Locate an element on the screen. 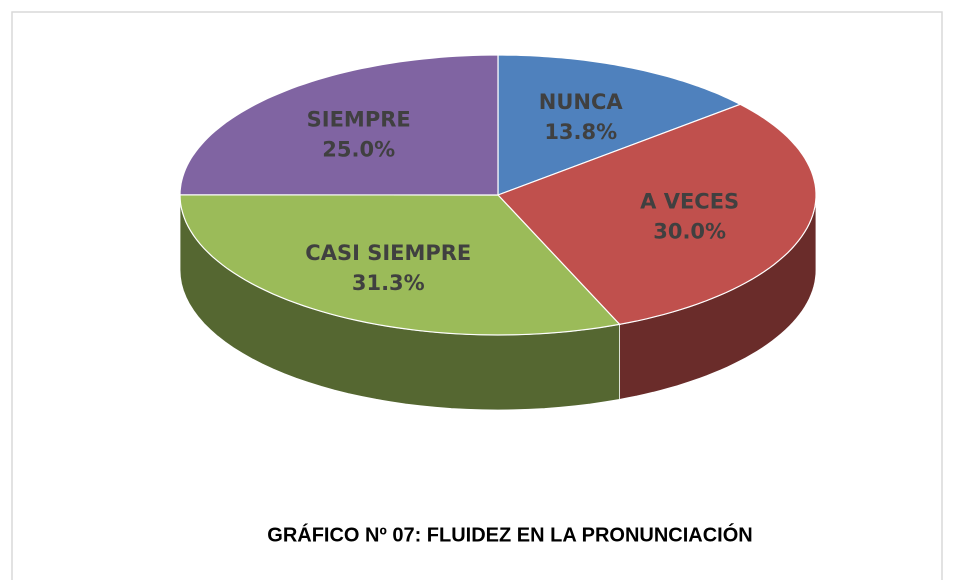 This screenshot has height=580, width=955. slice-label: A VECES is located at coordinates (689, 201).